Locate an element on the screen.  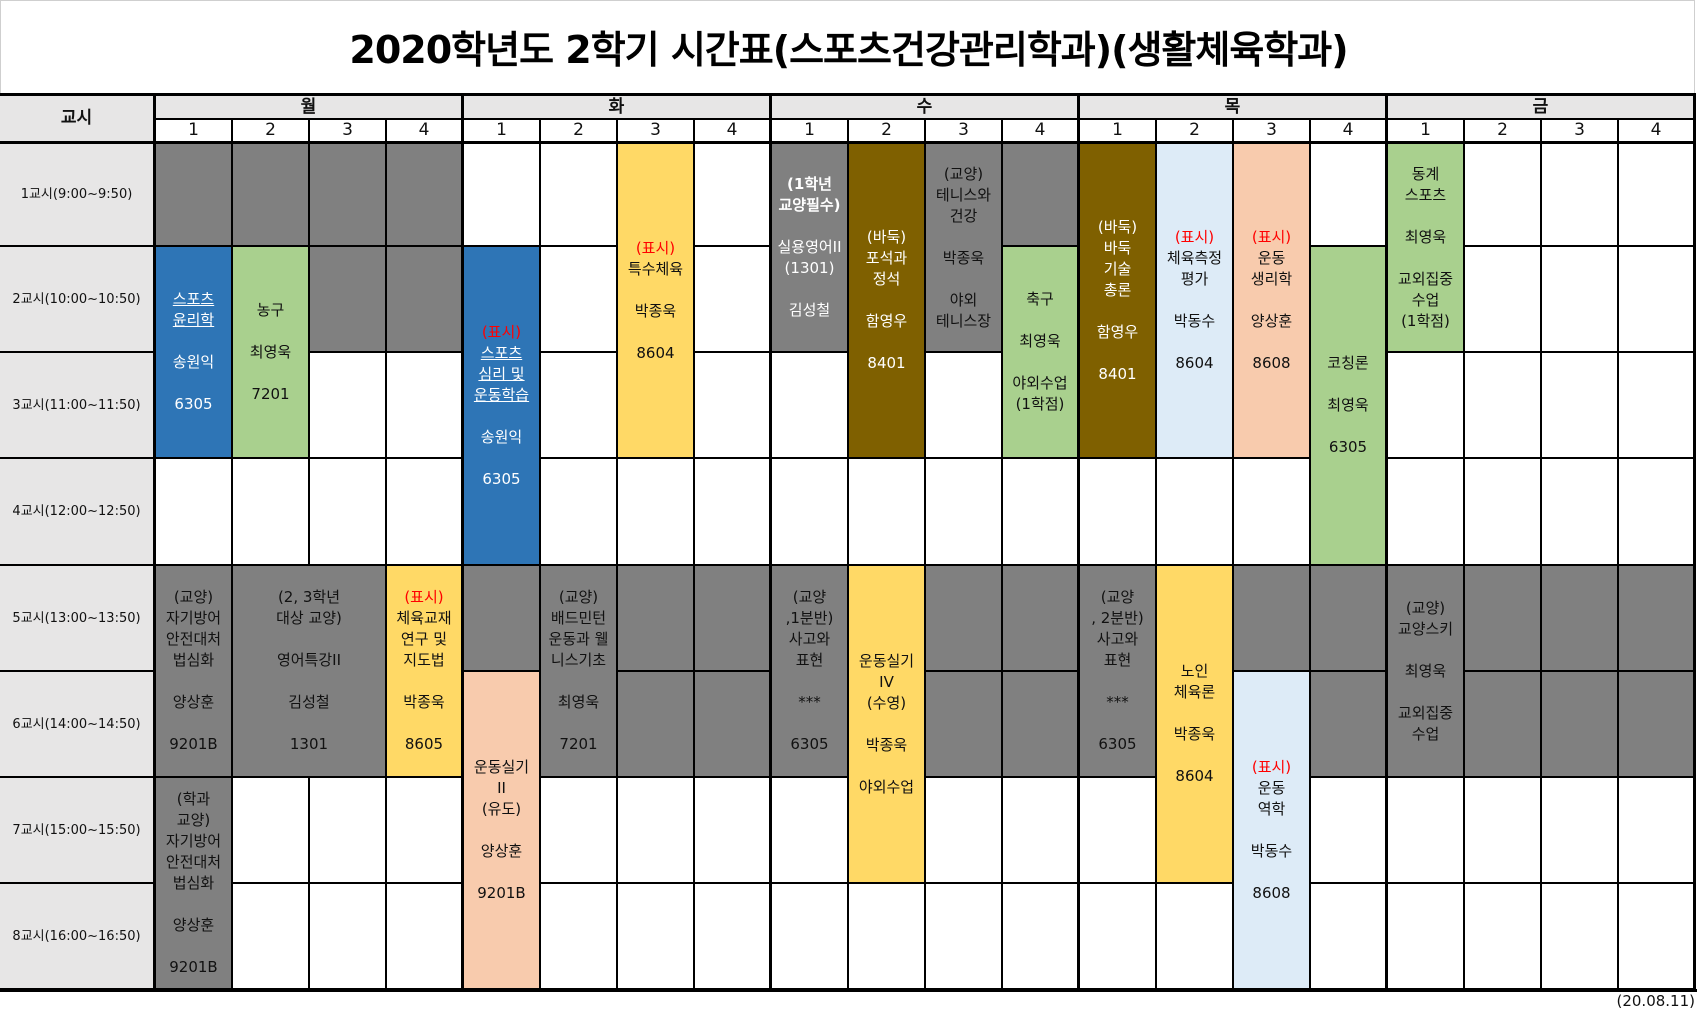
course-block: (표시) 특수체육 박종욱 8604 is located at coordinates (656, 300).